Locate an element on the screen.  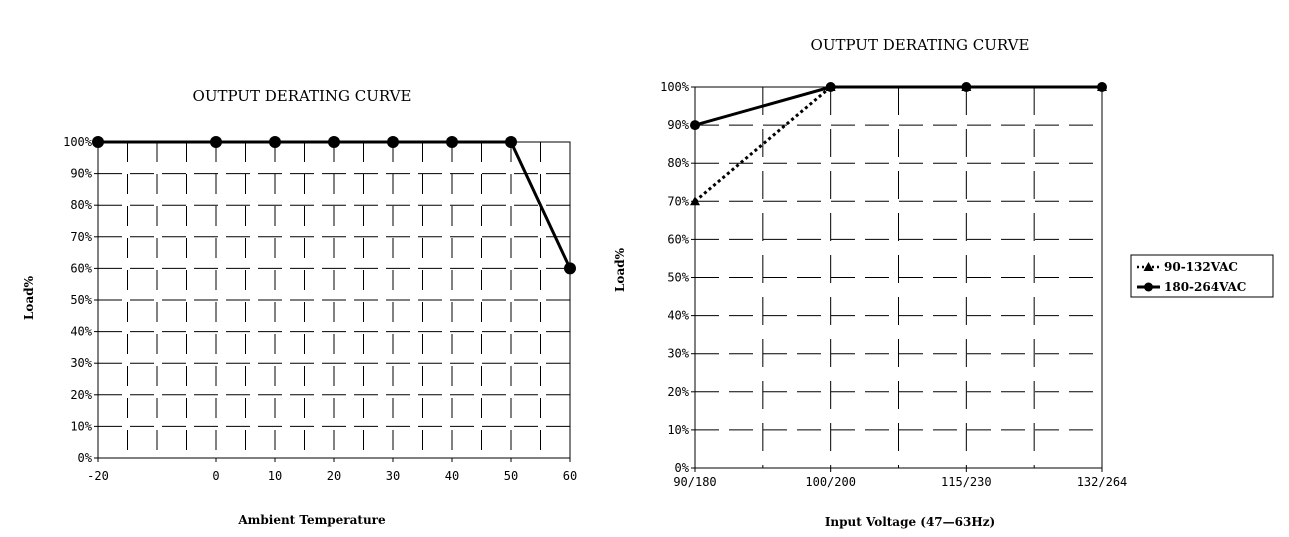
legend-marker-circle is located at coordinates (1148, 287).